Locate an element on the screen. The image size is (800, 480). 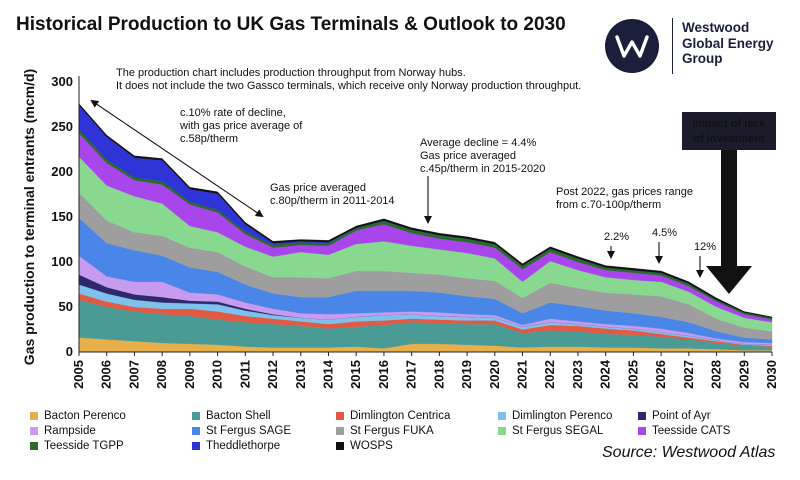
legend-item-theddlethorpe: Theddlethorpe is located at coordinates (236, 446).